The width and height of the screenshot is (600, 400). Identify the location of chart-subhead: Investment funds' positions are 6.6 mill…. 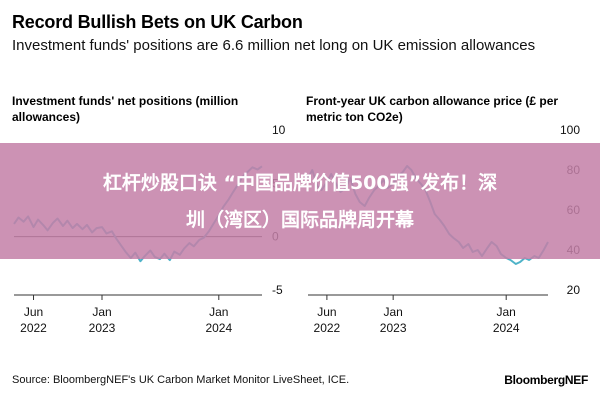
(274, 45).